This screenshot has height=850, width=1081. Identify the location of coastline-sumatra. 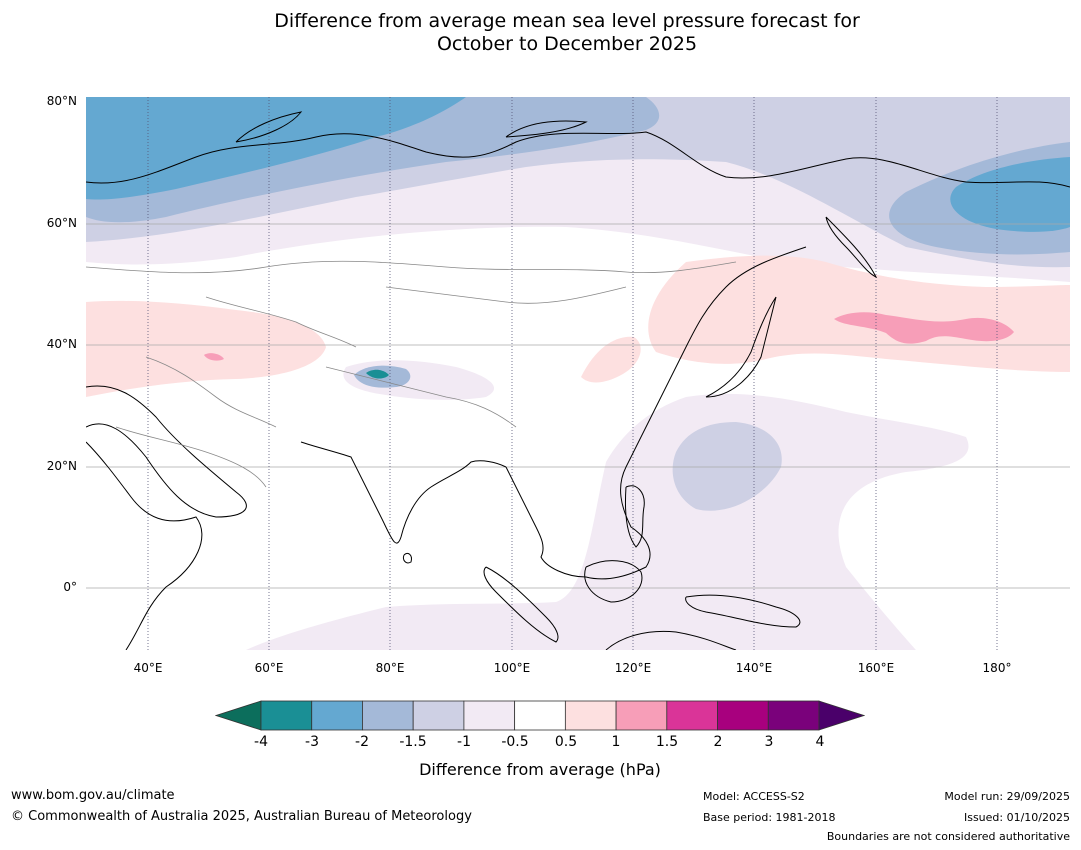
(521, 604).